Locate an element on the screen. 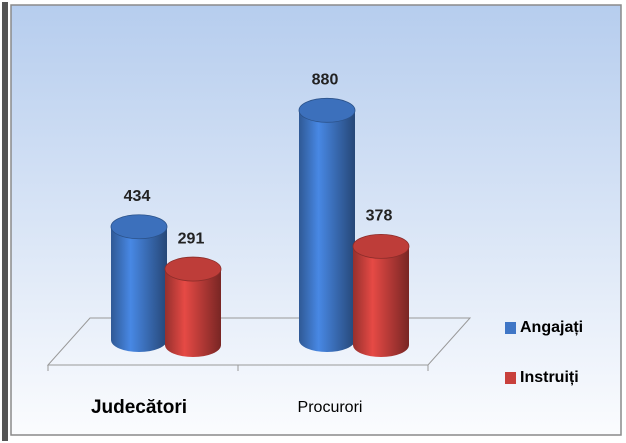 The image size is (626, 443). data-label: 378 is located at coordinates (379, 216).